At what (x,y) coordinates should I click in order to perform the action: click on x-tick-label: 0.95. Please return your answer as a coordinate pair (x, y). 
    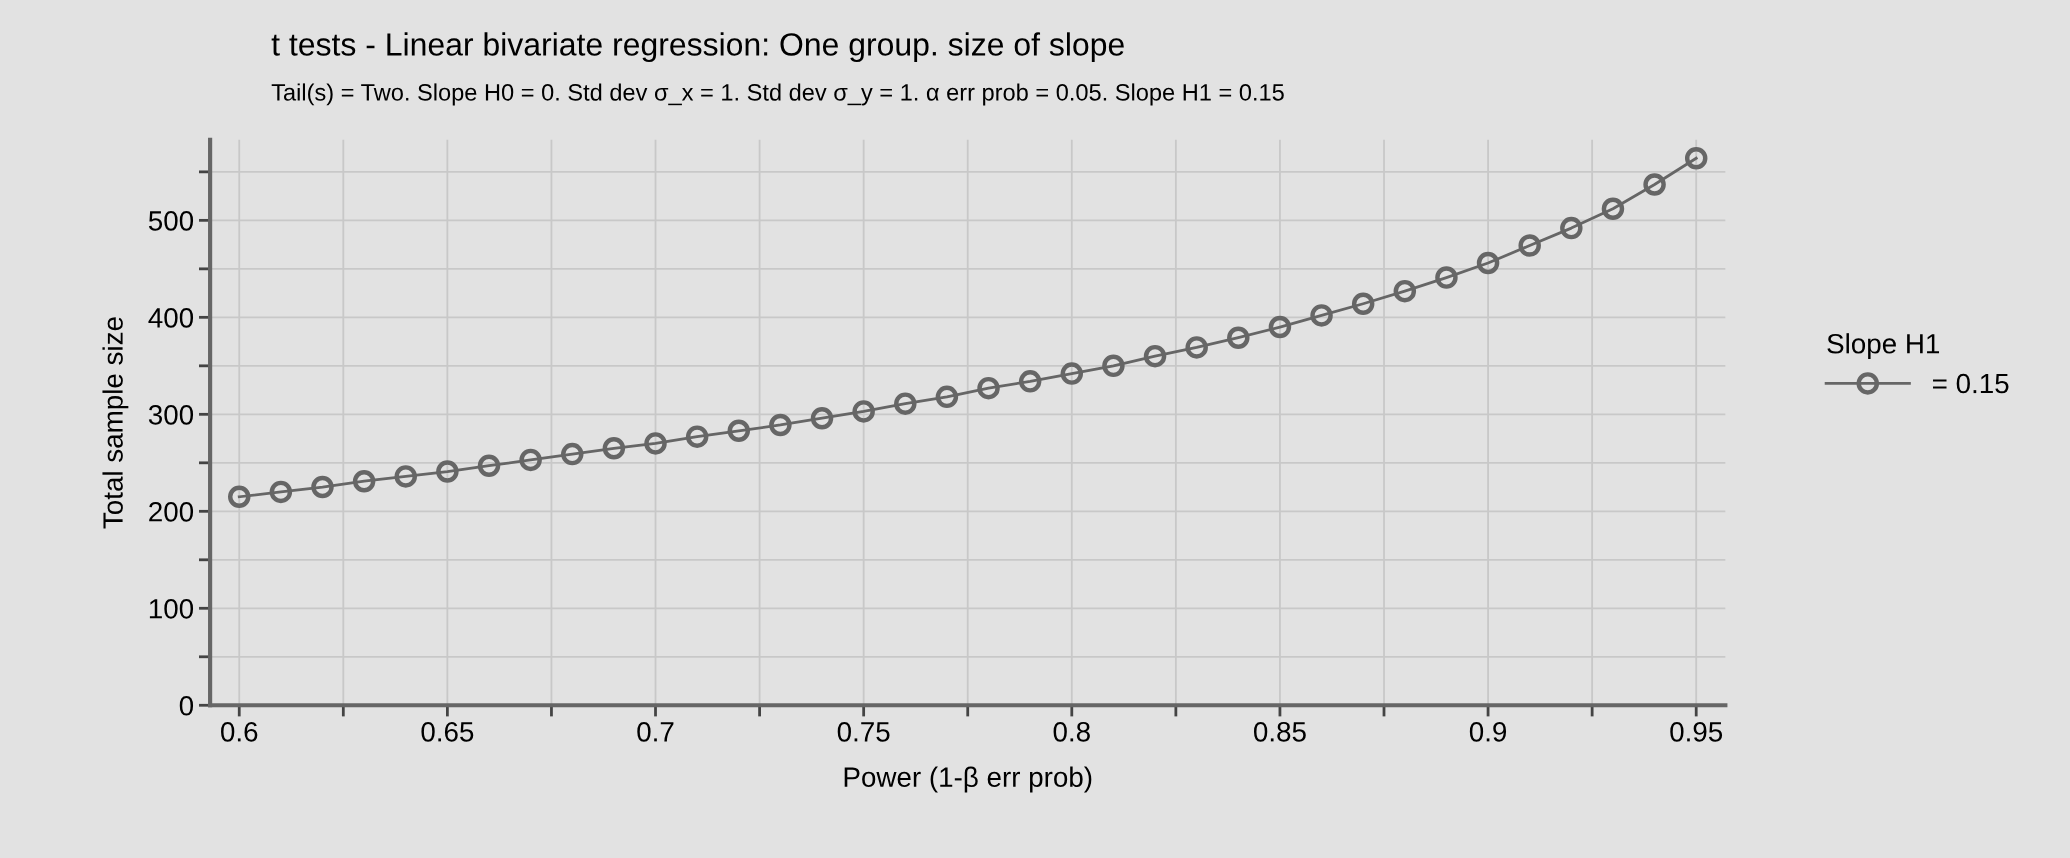
    Looking at the image, I should click on (1696, 731).